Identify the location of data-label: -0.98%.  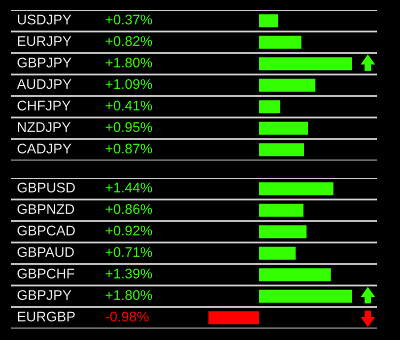
(127, 317).